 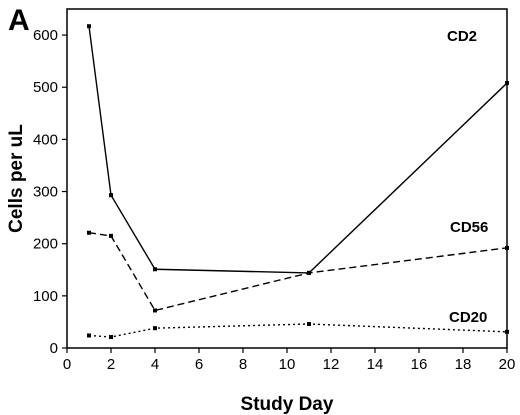 What do you see at coordinates (16, 178) in the screenshot?
I see `y-axis-title: Cells per uL` at bounding box center [16, 178].